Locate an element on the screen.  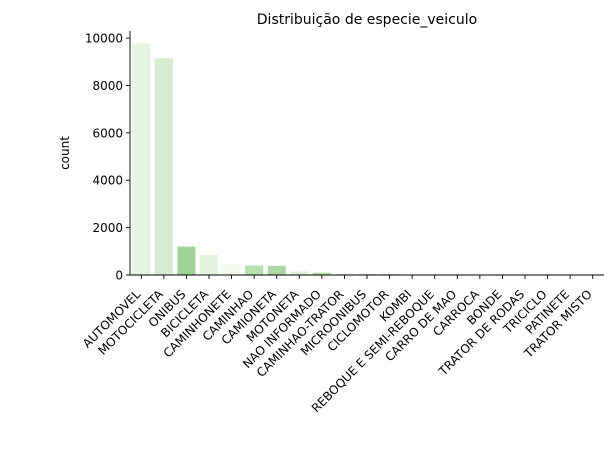
bar-camioneta is located at coordinates (276, 270).